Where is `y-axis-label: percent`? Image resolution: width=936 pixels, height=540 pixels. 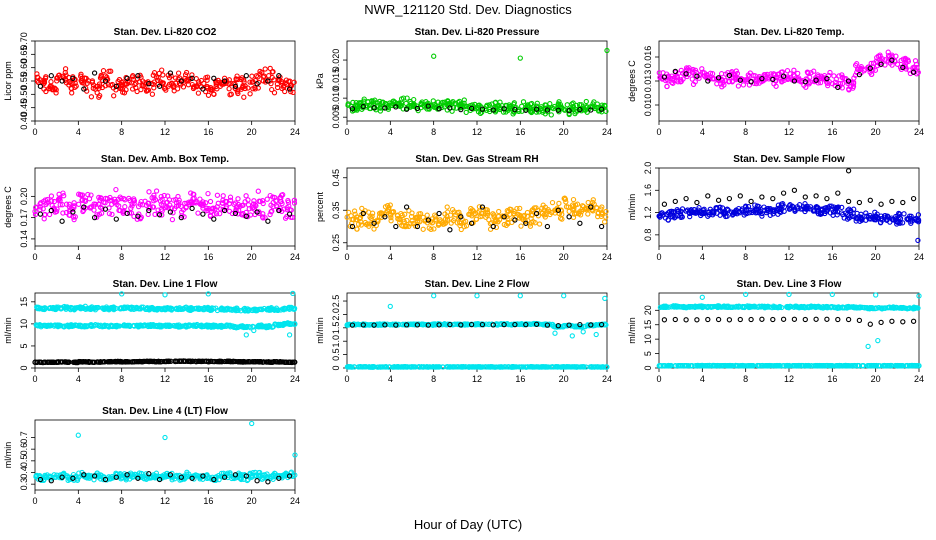
y-axis-label: percent is located at coordinates (320, 206).